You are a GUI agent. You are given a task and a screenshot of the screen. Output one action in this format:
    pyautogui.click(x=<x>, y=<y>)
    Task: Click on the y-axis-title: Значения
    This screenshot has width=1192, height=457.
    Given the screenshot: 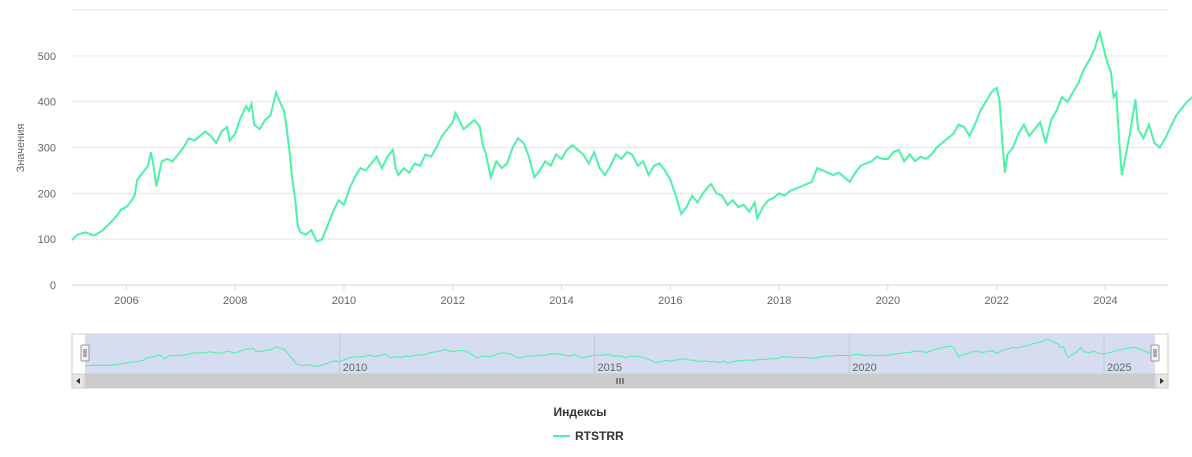 What is the action you would take?
    pyautogui.click(x=21, y=148)
    